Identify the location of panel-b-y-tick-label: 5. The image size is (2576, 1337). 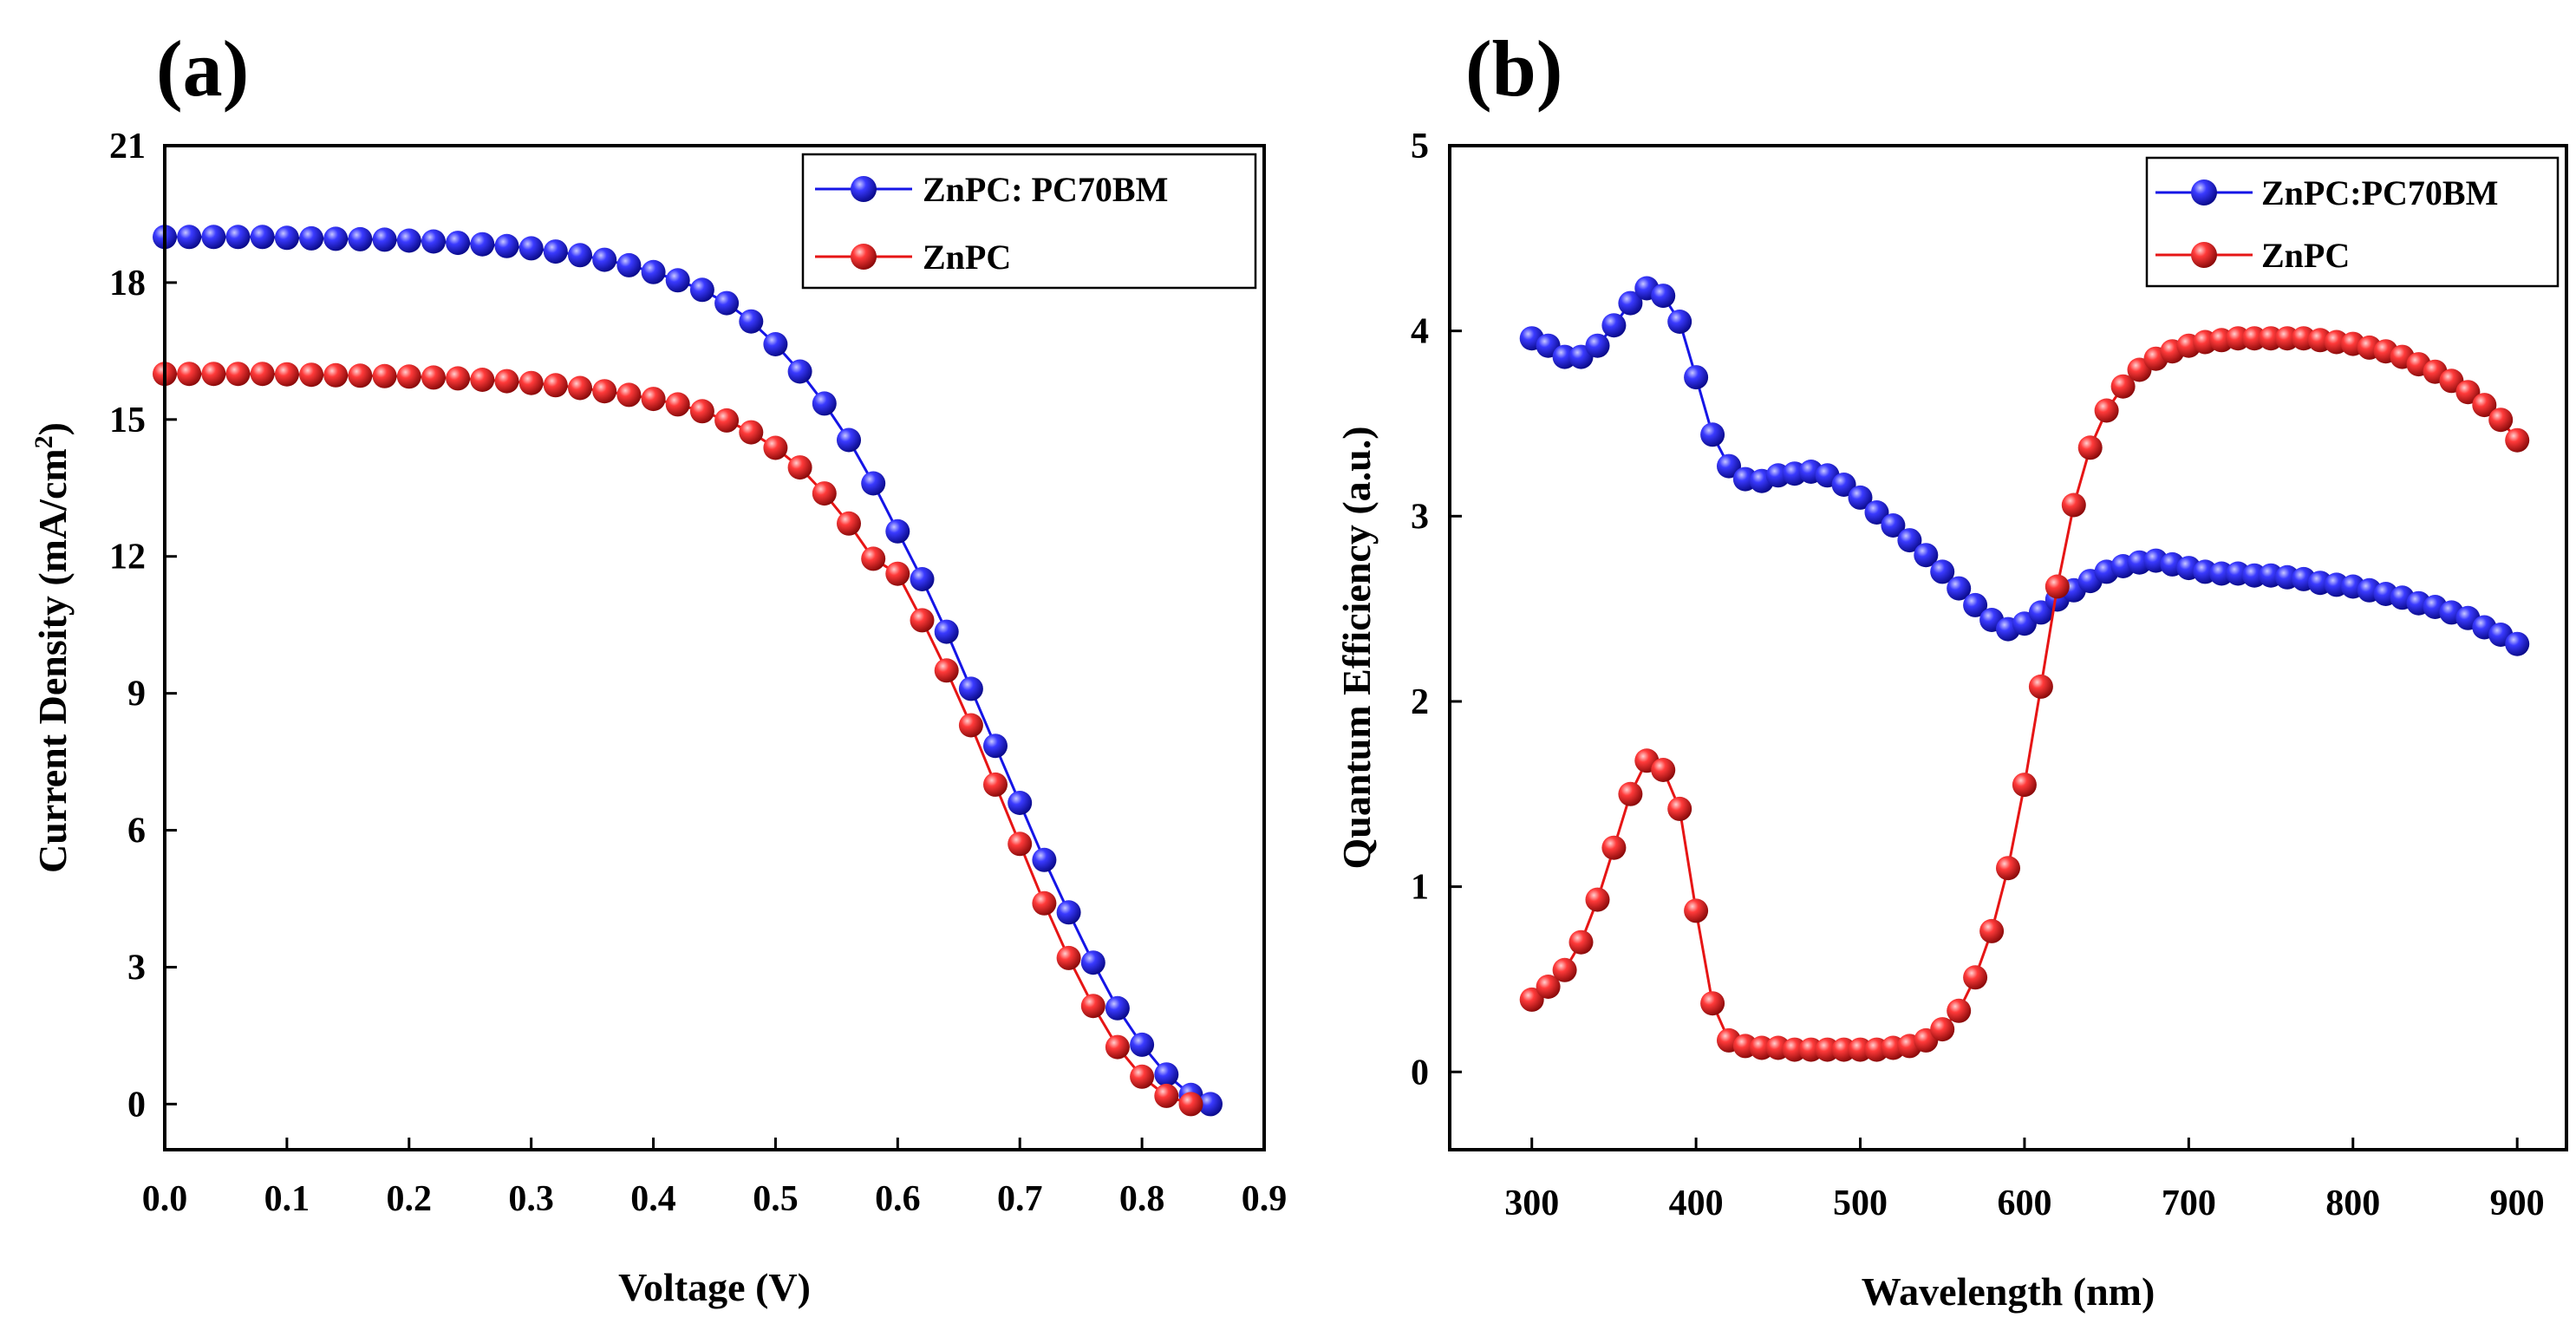
(1420, 146).